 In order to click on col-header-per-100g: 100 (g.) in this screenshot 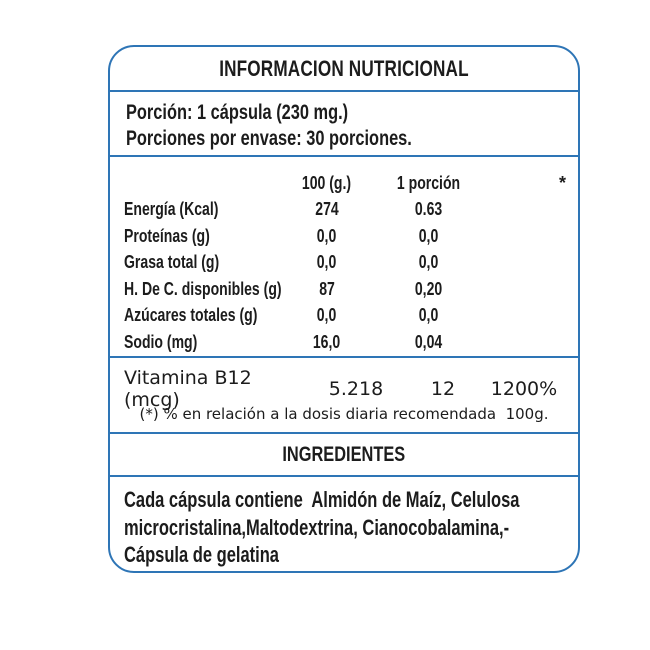, I will do `click(327, 182)`.